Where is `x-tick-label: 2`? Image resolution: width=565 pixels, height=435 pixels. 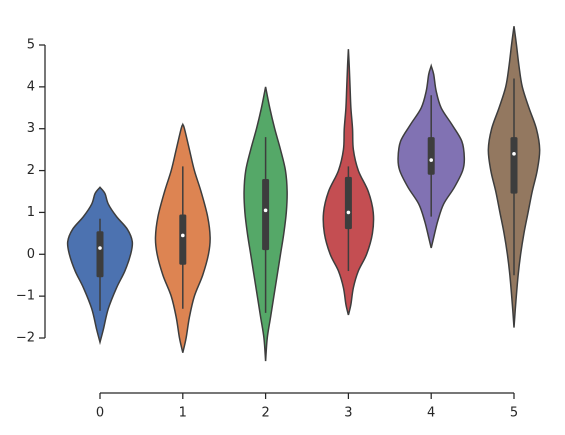
x-tick-label: 2 is located at coordinates (265, 413).